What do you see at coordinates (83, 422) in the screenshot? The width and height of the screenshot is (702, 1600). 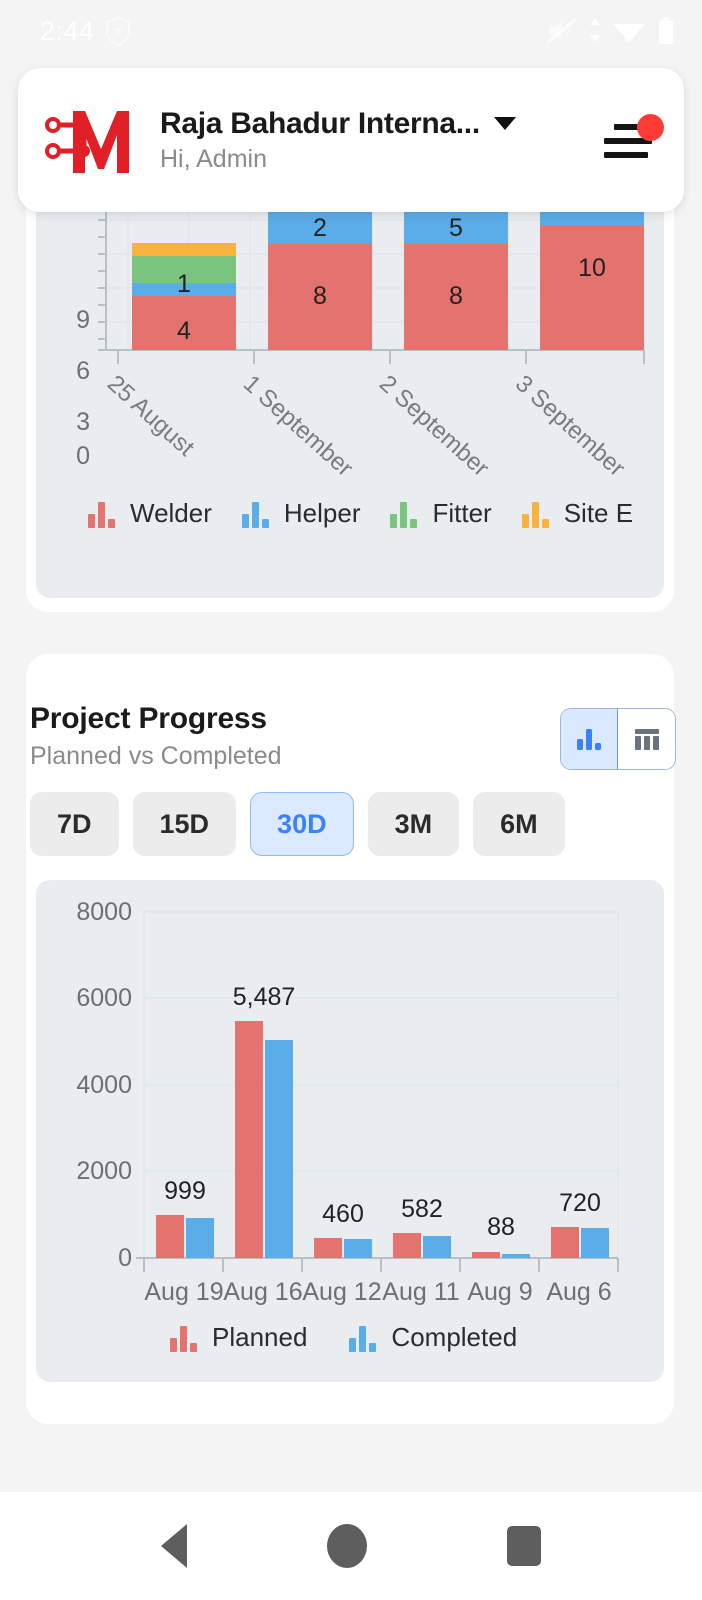 I see `mp-ytick-3: 3` at bounding box center [83, 422].